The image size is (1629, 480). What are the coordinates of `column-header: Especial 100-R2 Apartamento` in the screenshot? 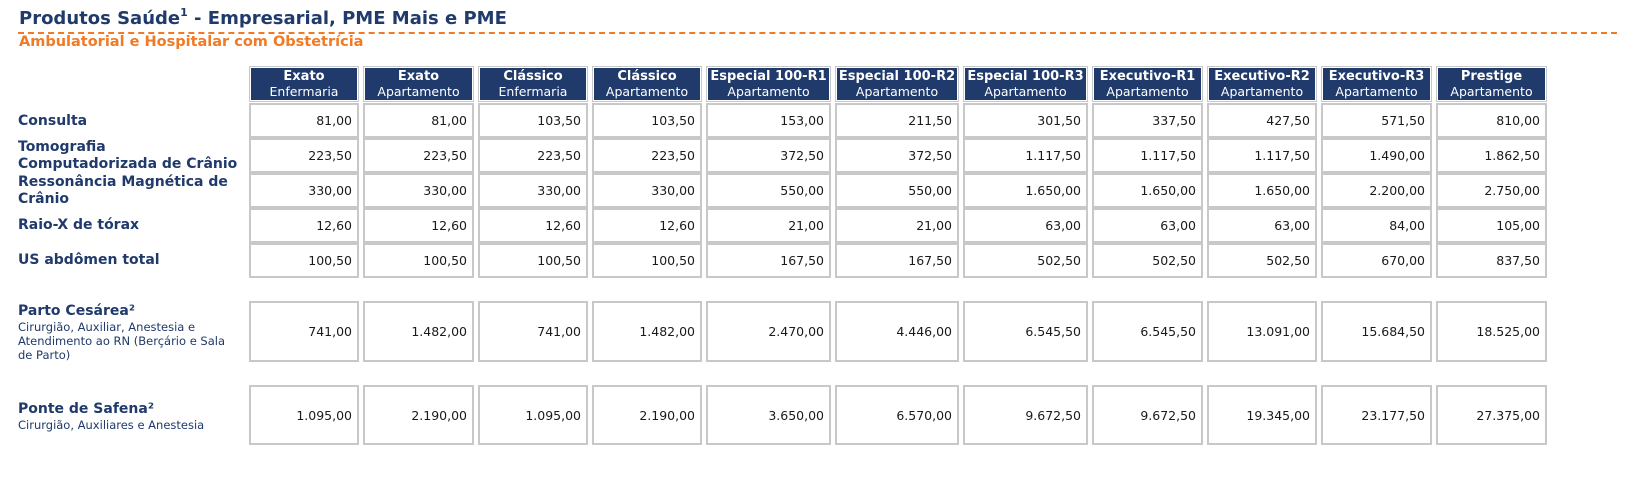 It's located at (897, 84).